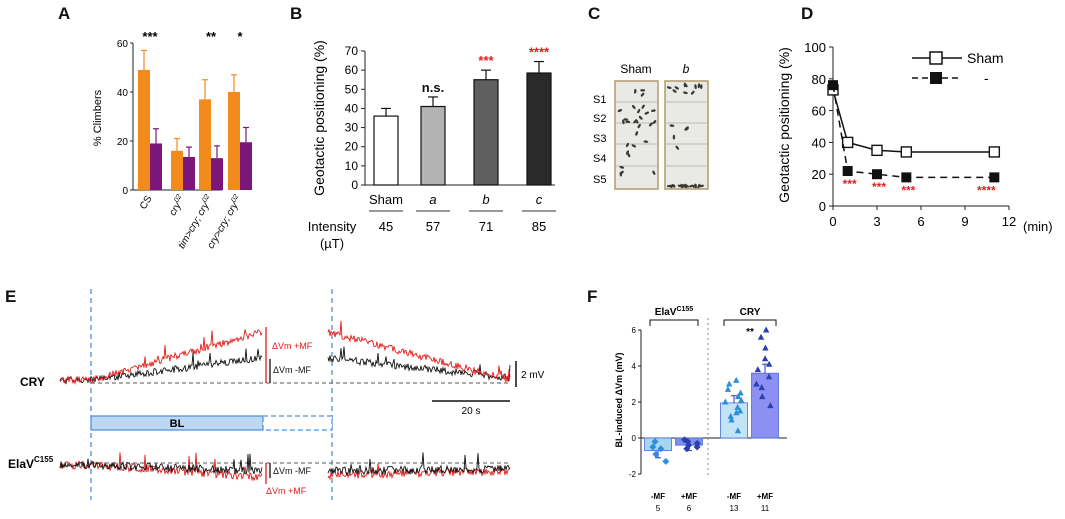  What do you see at coordinates (666, 312) in the screenshot?
I see `panel-f-group-name: ElaV` at bounding box center [666, 312].